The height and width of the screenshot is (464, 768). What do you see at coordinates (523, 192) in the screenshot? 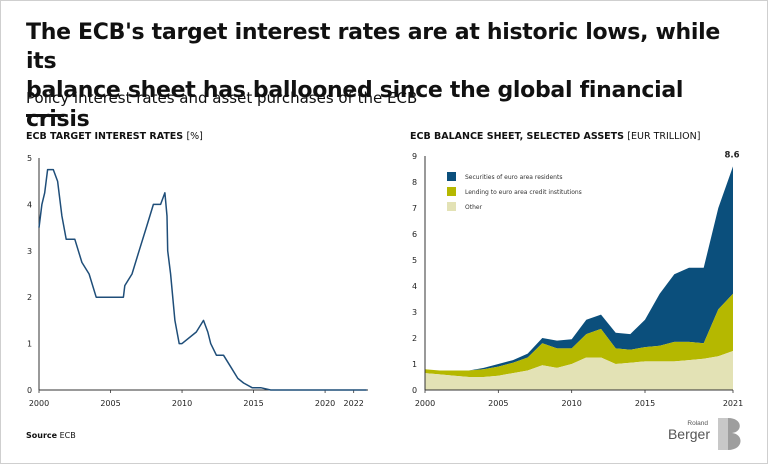
I see `legend-label: Lending to euro area credit institutions` at bounding box center [523, 192].